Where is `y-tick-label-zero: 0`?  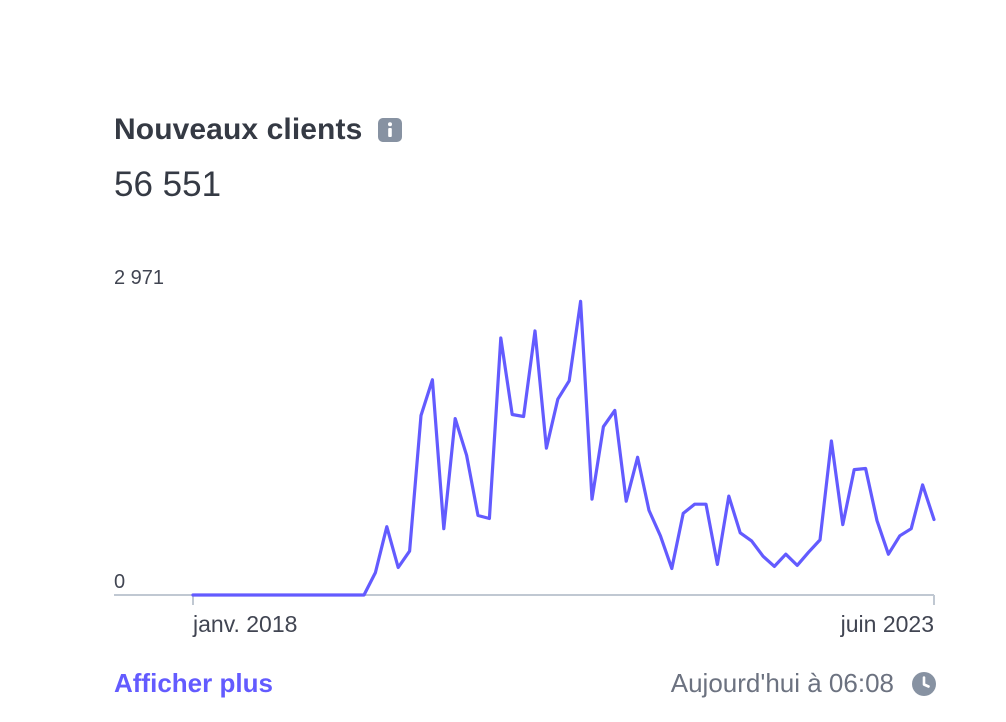 y-tick-label-zero: 0 is located at coordinates (119, 582).